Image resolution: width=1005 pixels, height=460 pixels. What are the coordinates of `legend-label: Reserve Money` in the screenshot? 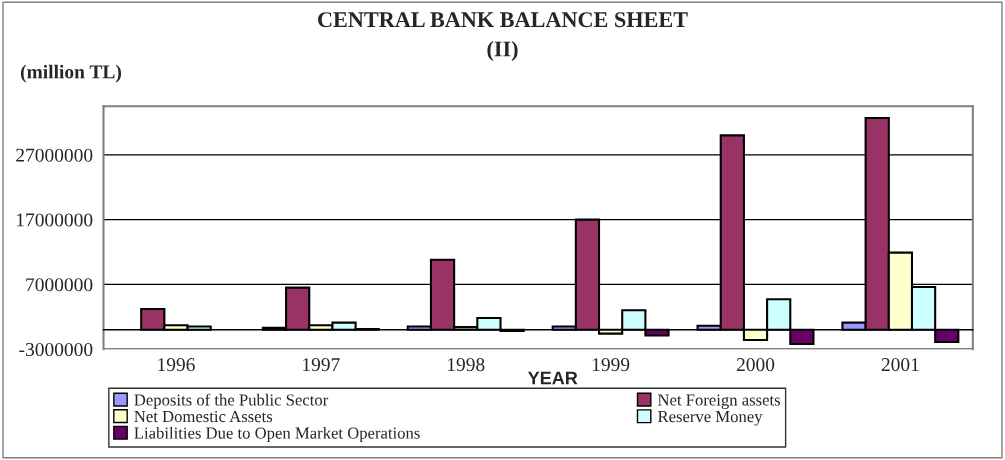 It's located at (710, 418).